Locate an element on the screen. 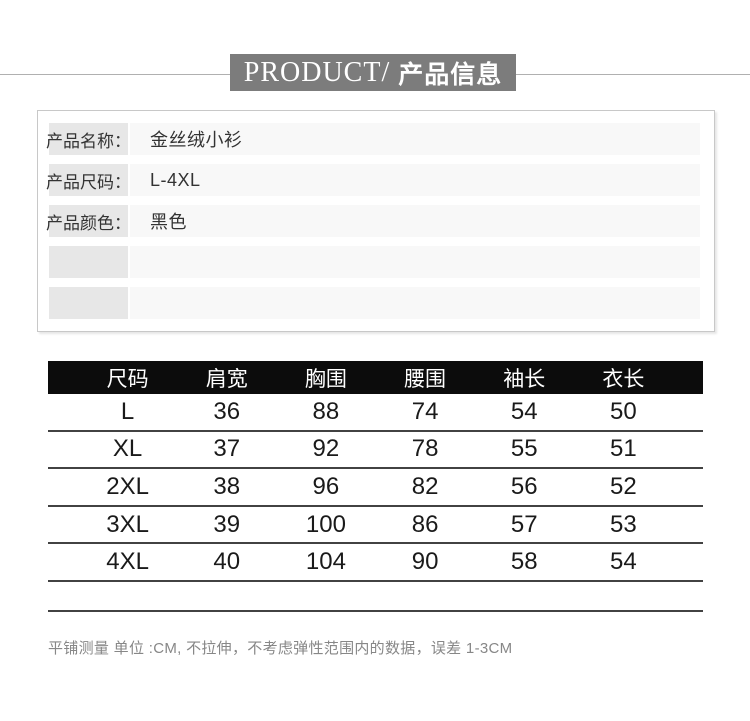 This screenshot has width=750, height=721. cell-waist: 78 is located at coordinates (425, 449).